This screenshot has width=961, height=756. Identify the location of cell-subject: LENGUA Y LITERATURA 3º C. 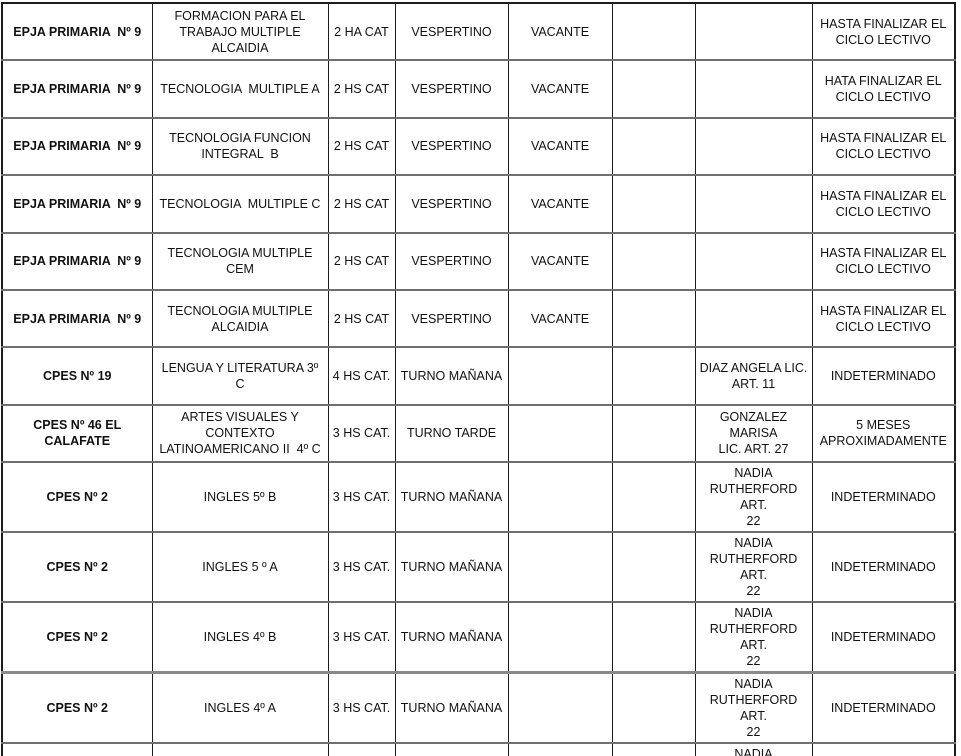
(239, 375).